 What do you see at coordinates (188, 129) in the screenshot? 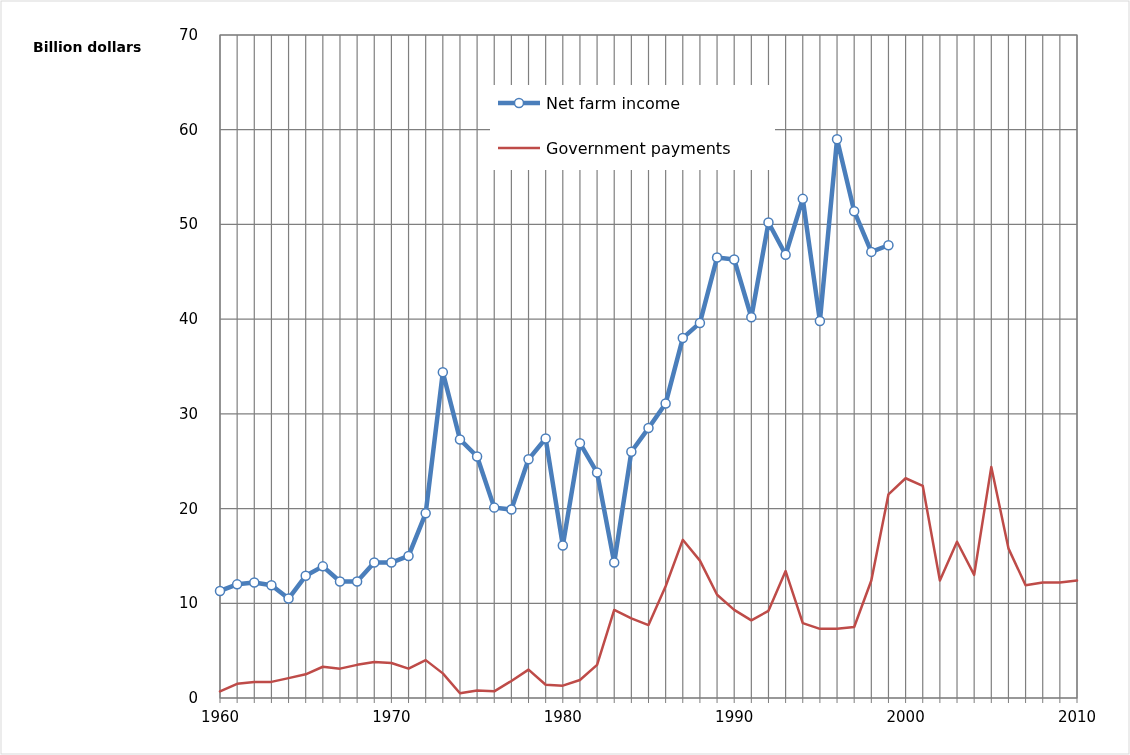
I see `y-tick-label: 60` at bounding box center [188, 129].